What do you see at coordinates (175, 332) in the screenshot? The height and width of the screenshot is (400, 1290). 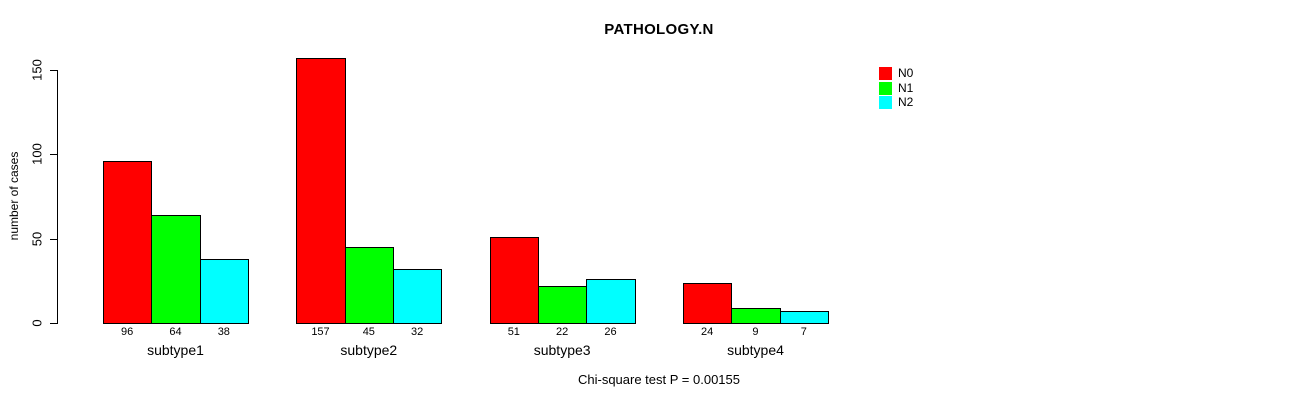 I see `bar-value-label: 64` at bounding box center [175, 332].